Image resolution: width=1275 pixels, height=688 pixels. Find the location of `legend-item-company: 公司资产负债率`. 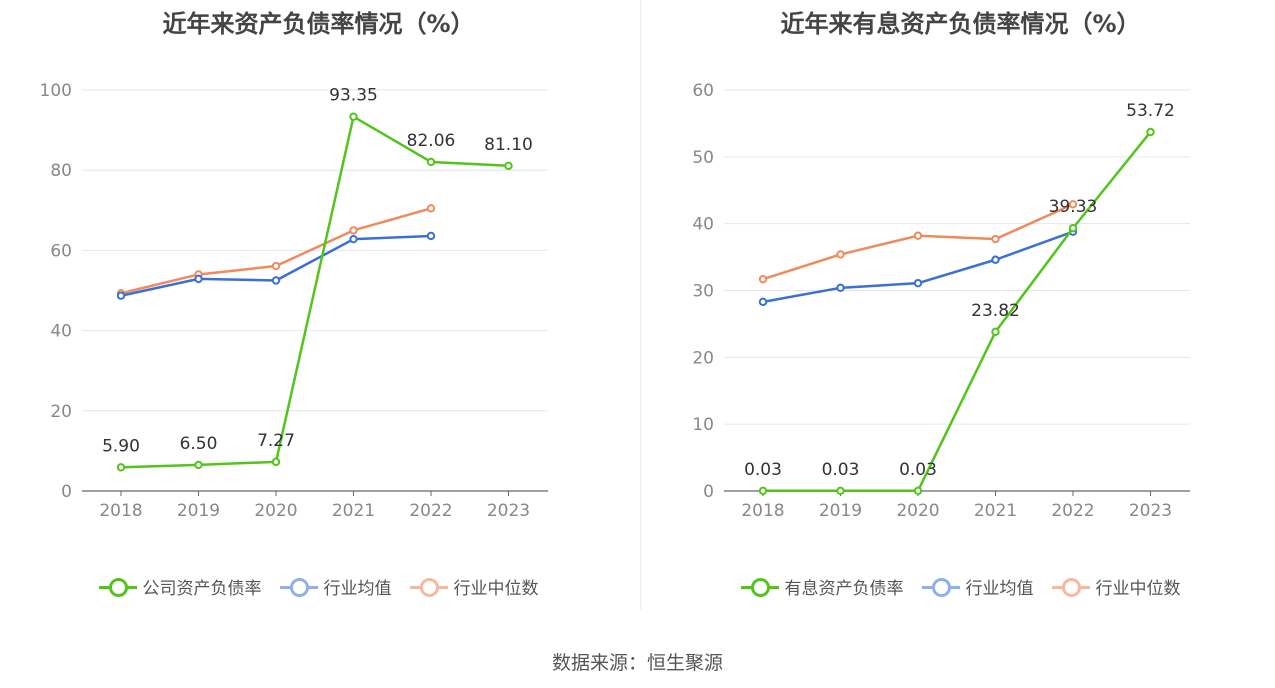

legend-item-company: 公司资产负债率 is located at coordinates (180, 586).